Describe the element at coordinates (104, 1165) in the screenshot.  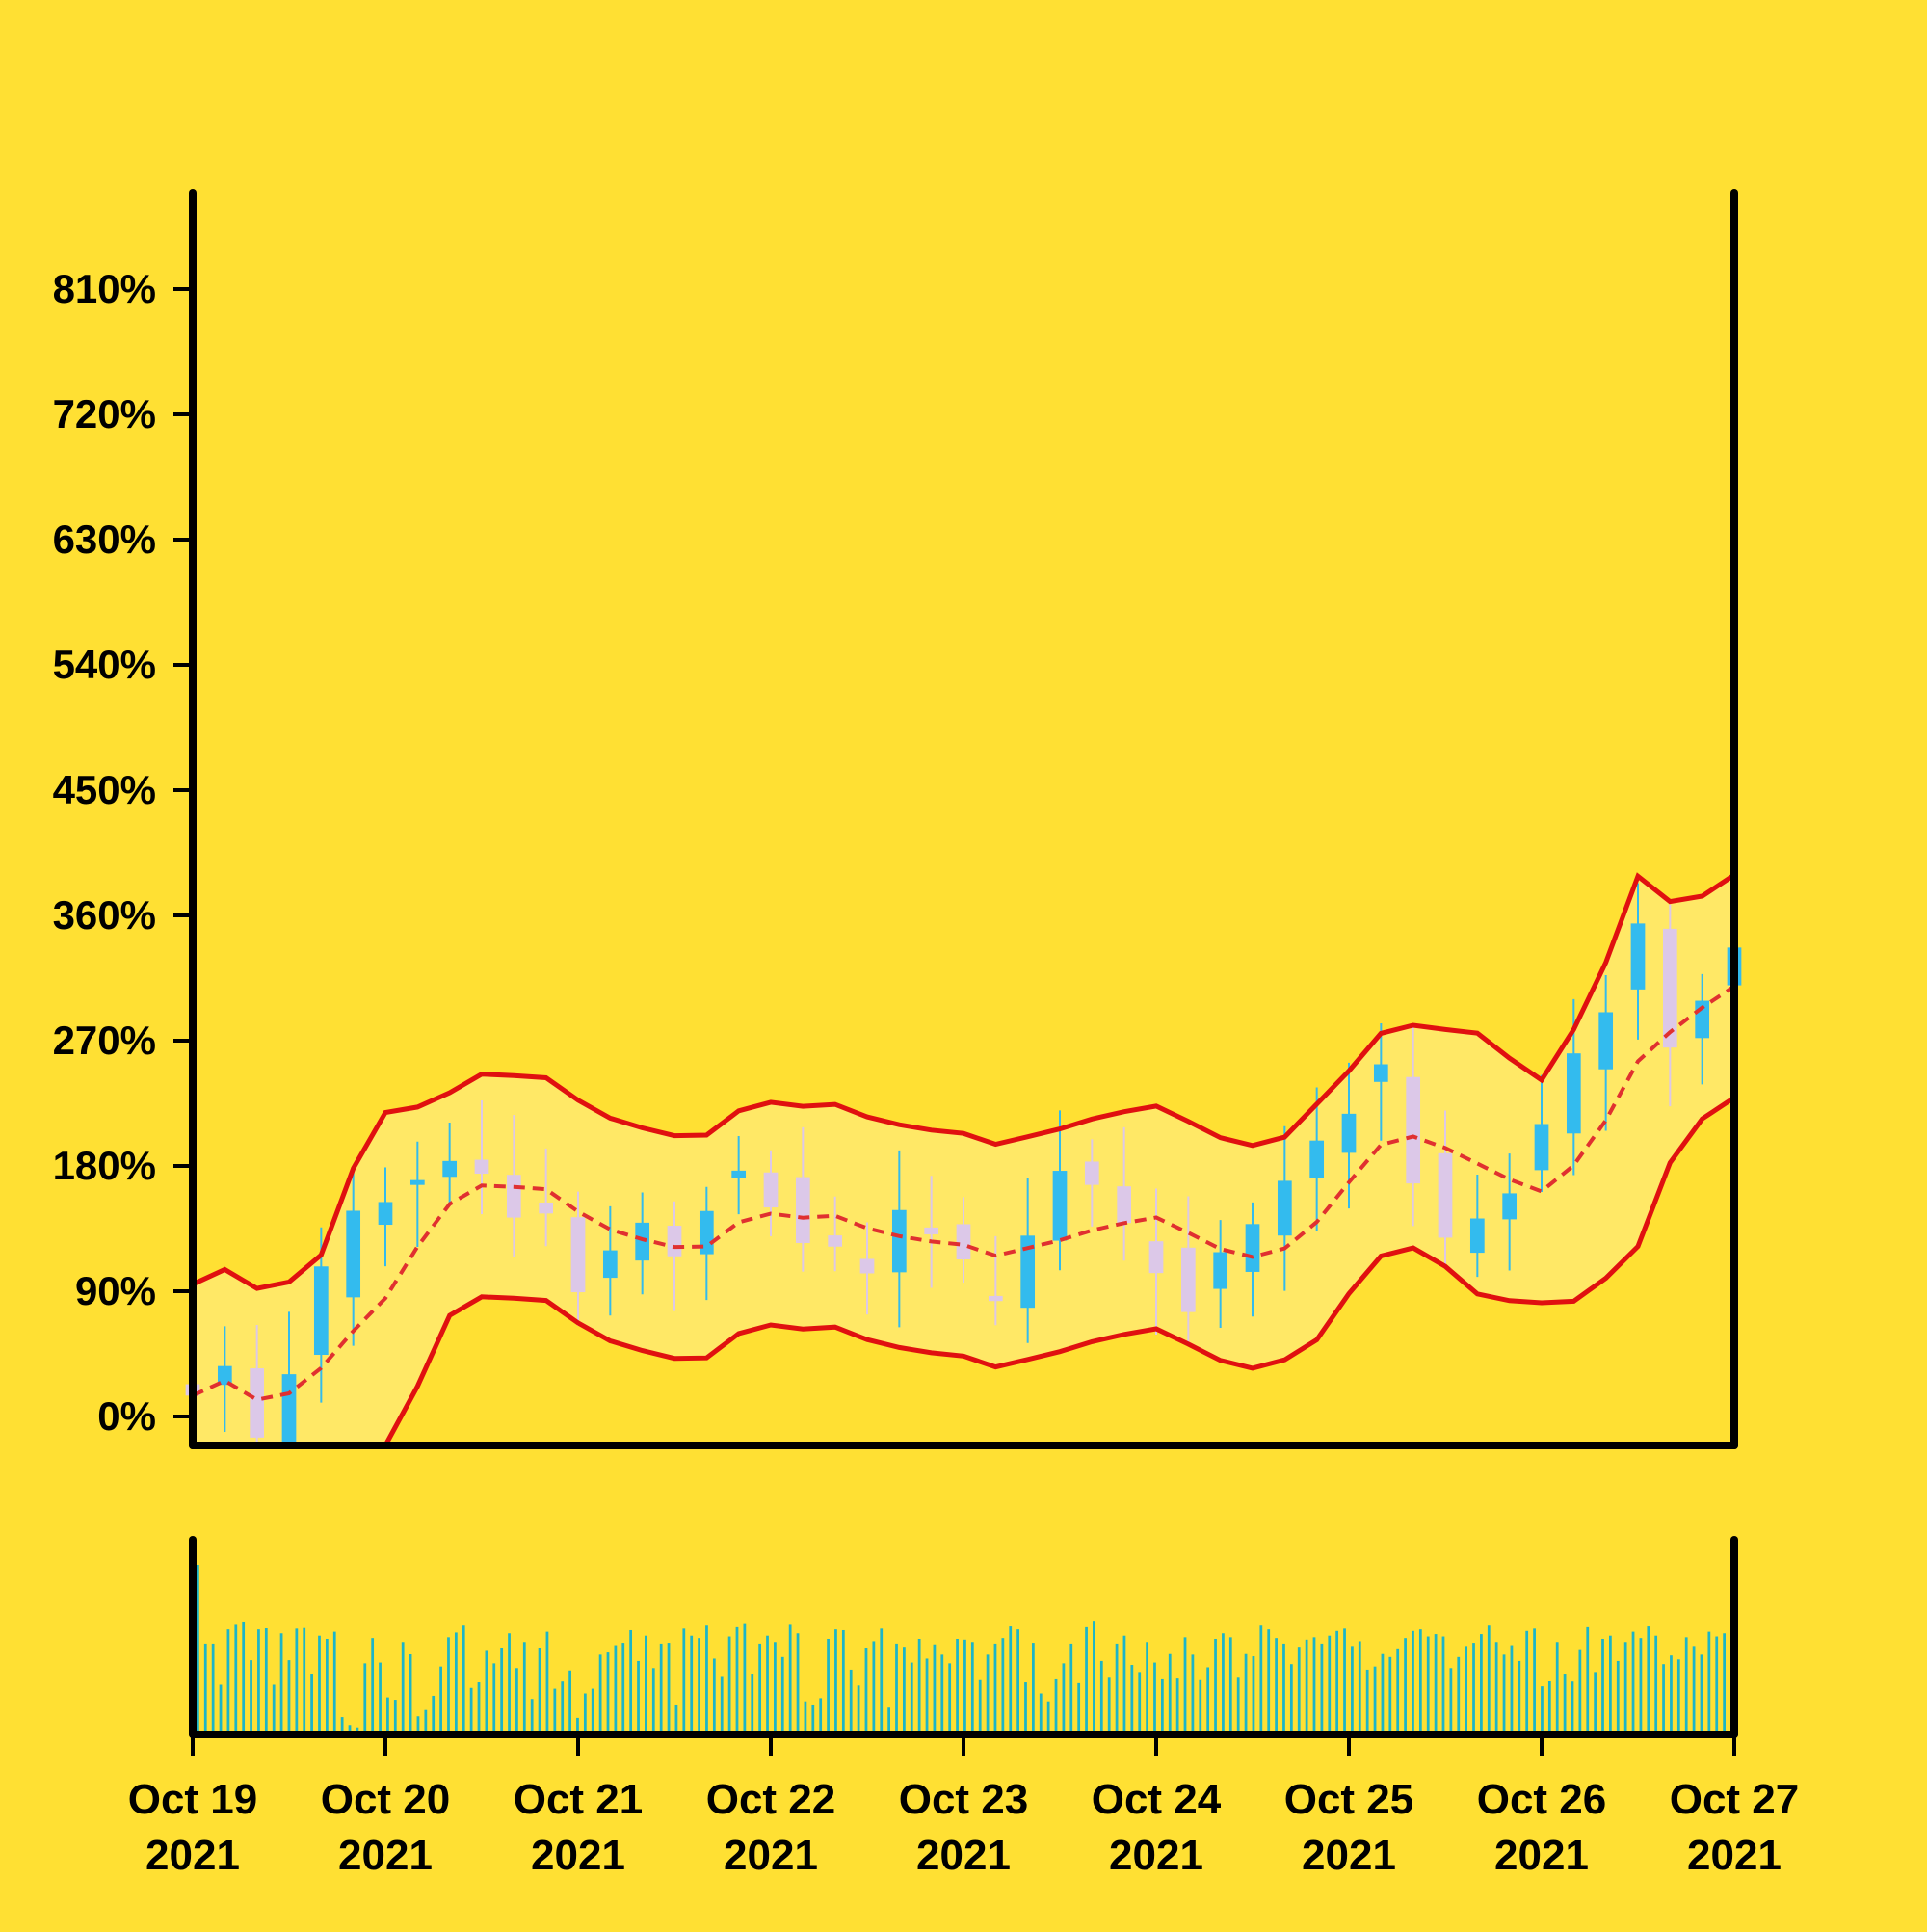
I see `y-tick-label: 180%` at that location.